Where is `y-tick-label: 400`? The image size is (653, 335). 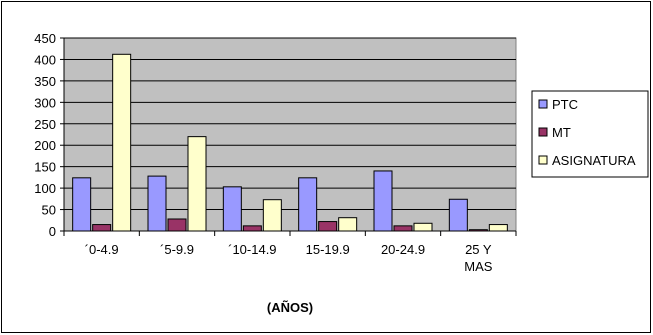
y-tick-label: 400 is located at coordinates (45, 59).